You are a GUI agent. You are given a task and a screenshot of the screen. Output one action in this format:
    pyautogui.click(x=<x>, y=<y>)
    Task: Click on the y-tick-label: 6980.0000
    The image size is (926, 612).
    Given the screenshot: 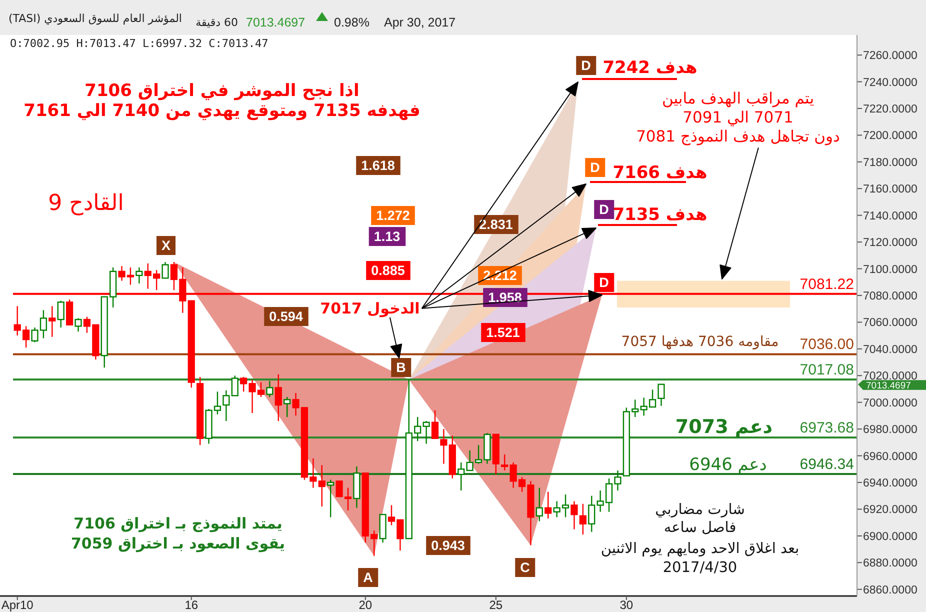 What is the action you would take?
    pyautogui.click(x=890, y=430)
    